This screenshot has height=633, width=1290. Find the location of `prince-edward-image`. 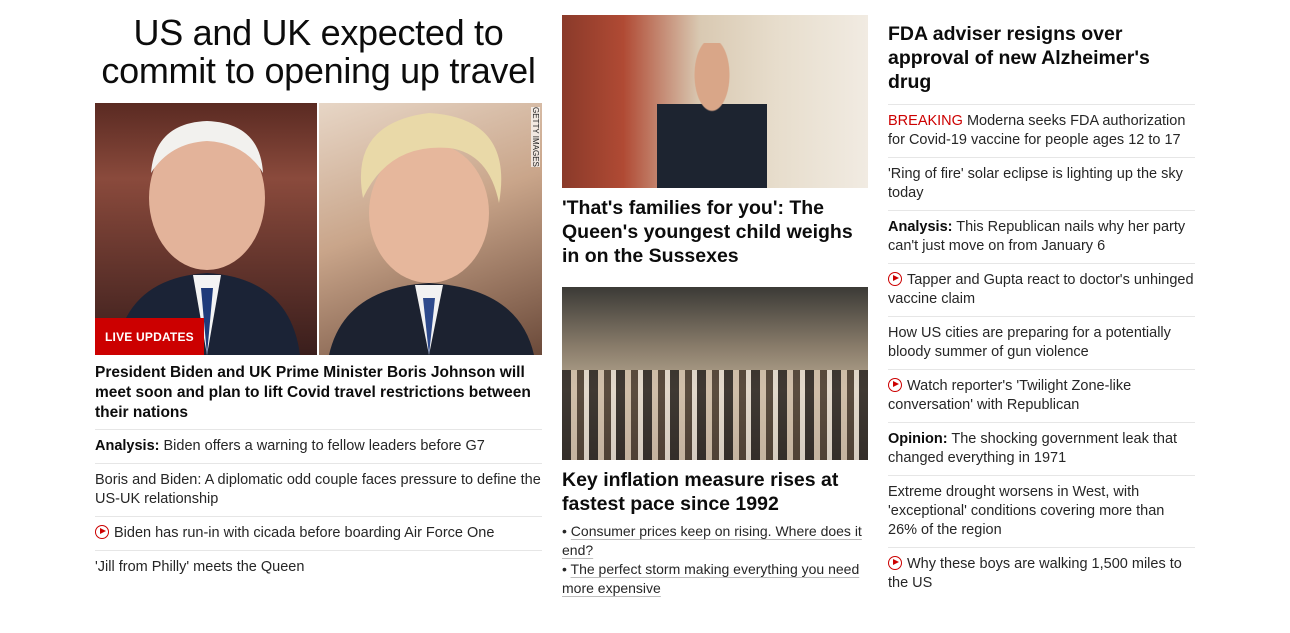

prince-edward-image is located at coordinates (715, 101).